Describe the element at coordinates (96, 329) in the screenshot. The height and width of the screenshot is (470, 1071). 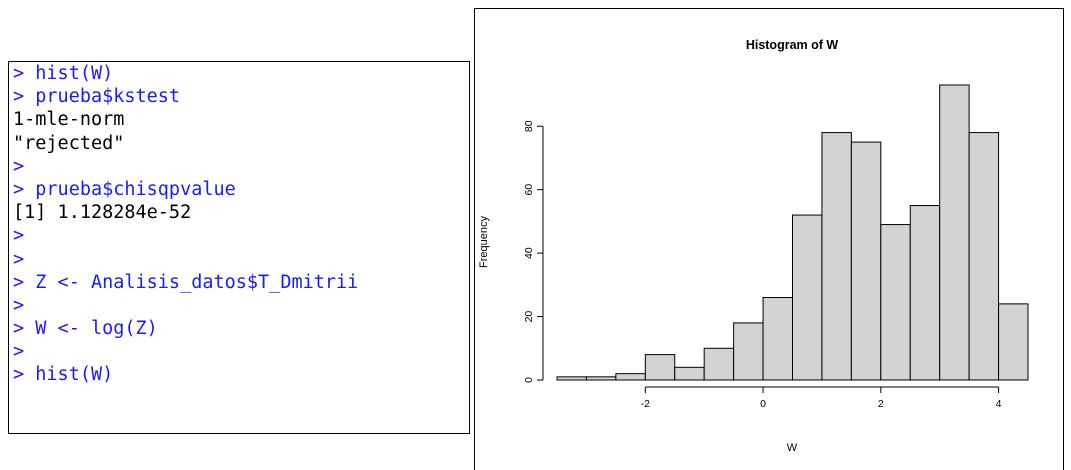
I see `console-command: W <- log(Z)` at that location.